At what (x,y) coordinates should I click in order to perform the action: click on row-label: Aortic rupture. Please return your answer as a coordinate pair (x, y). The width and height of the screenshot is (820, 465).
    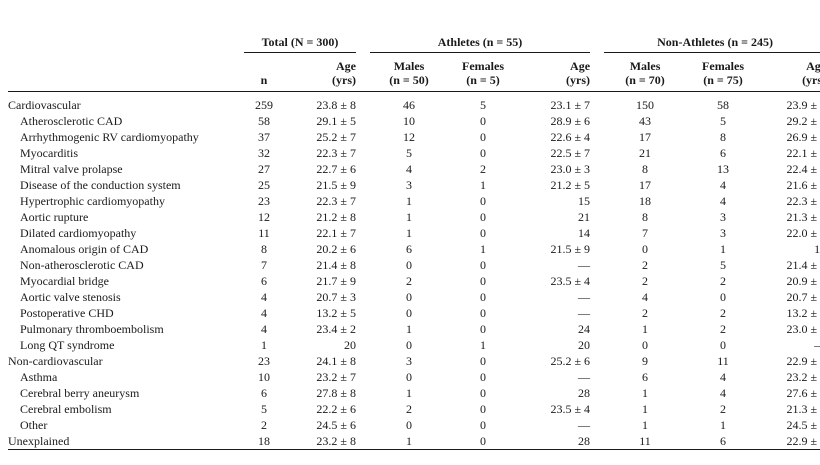
    Looking at the image, I should click on (54, 217).